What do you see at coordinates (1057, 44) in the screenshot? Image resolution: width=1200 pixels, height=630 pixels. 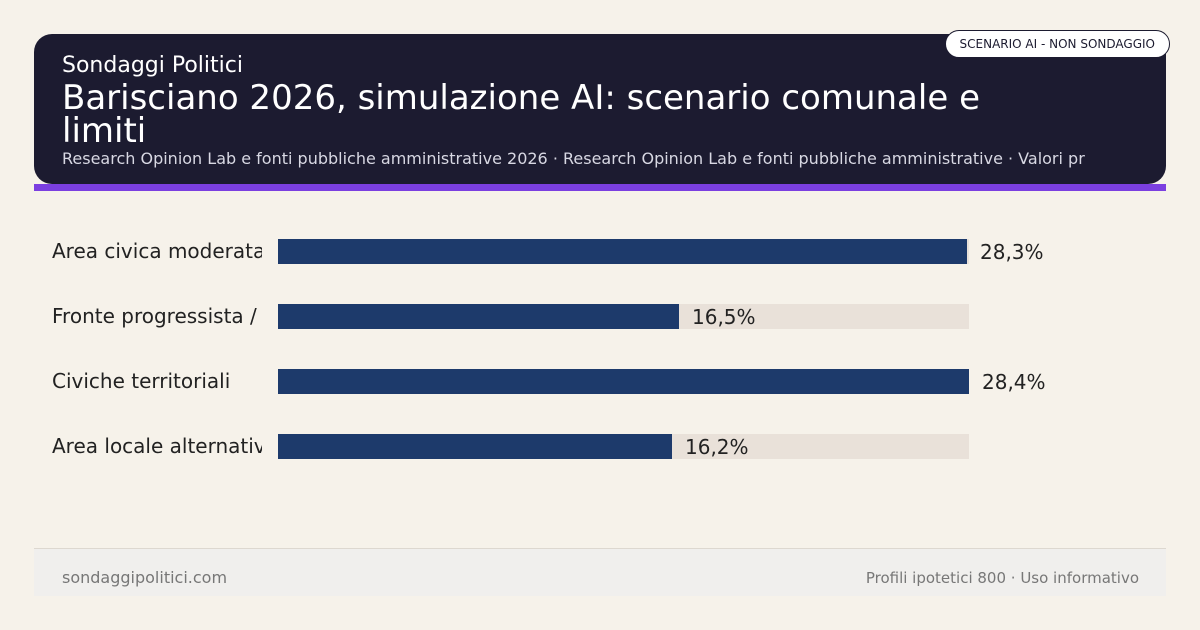 I see `scenario-badge: SCENARIO AI - NON SONDAGGIO` at bounding box center [1057, 44].